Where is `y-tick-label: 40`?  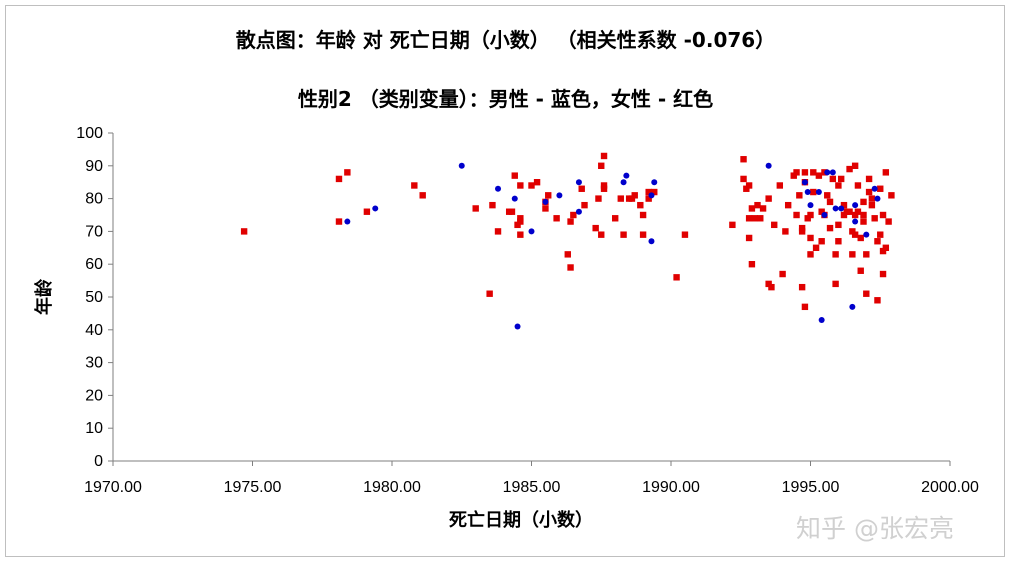
y-tick-label: 40 is located at coordinates (94, 330).